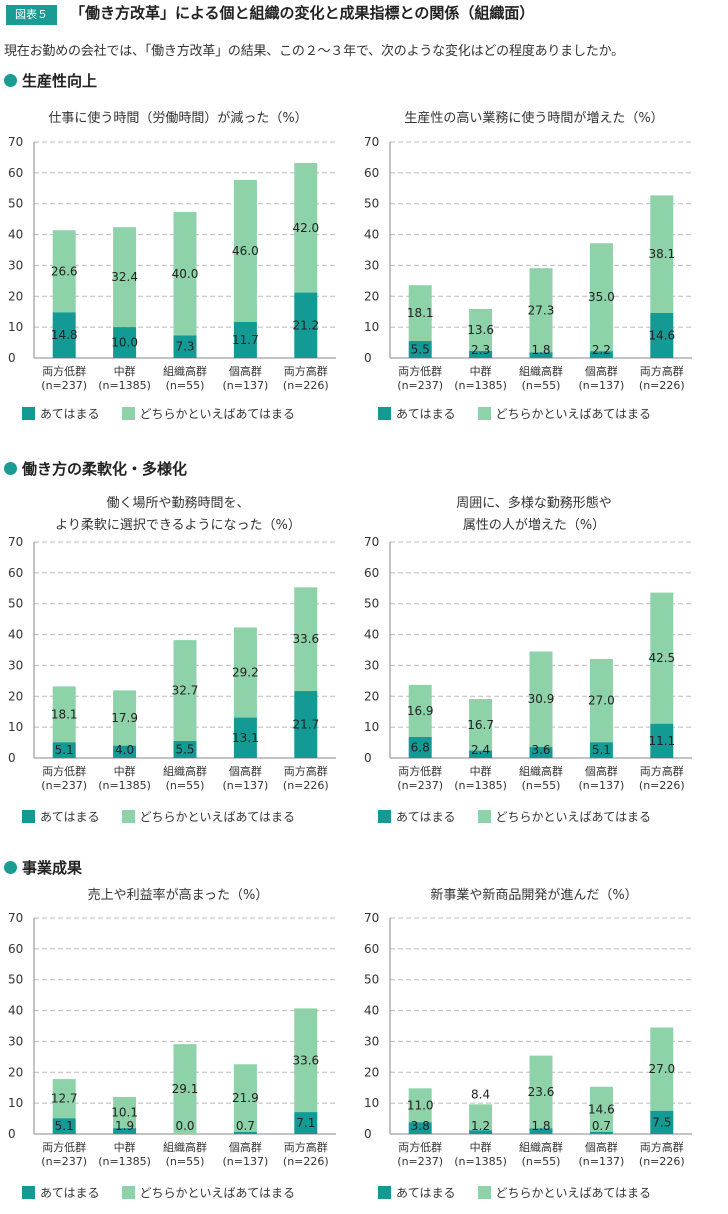 This screenshot has height=1214, width=728. I want to click on y-tick-label: 0, so click(12, 358).